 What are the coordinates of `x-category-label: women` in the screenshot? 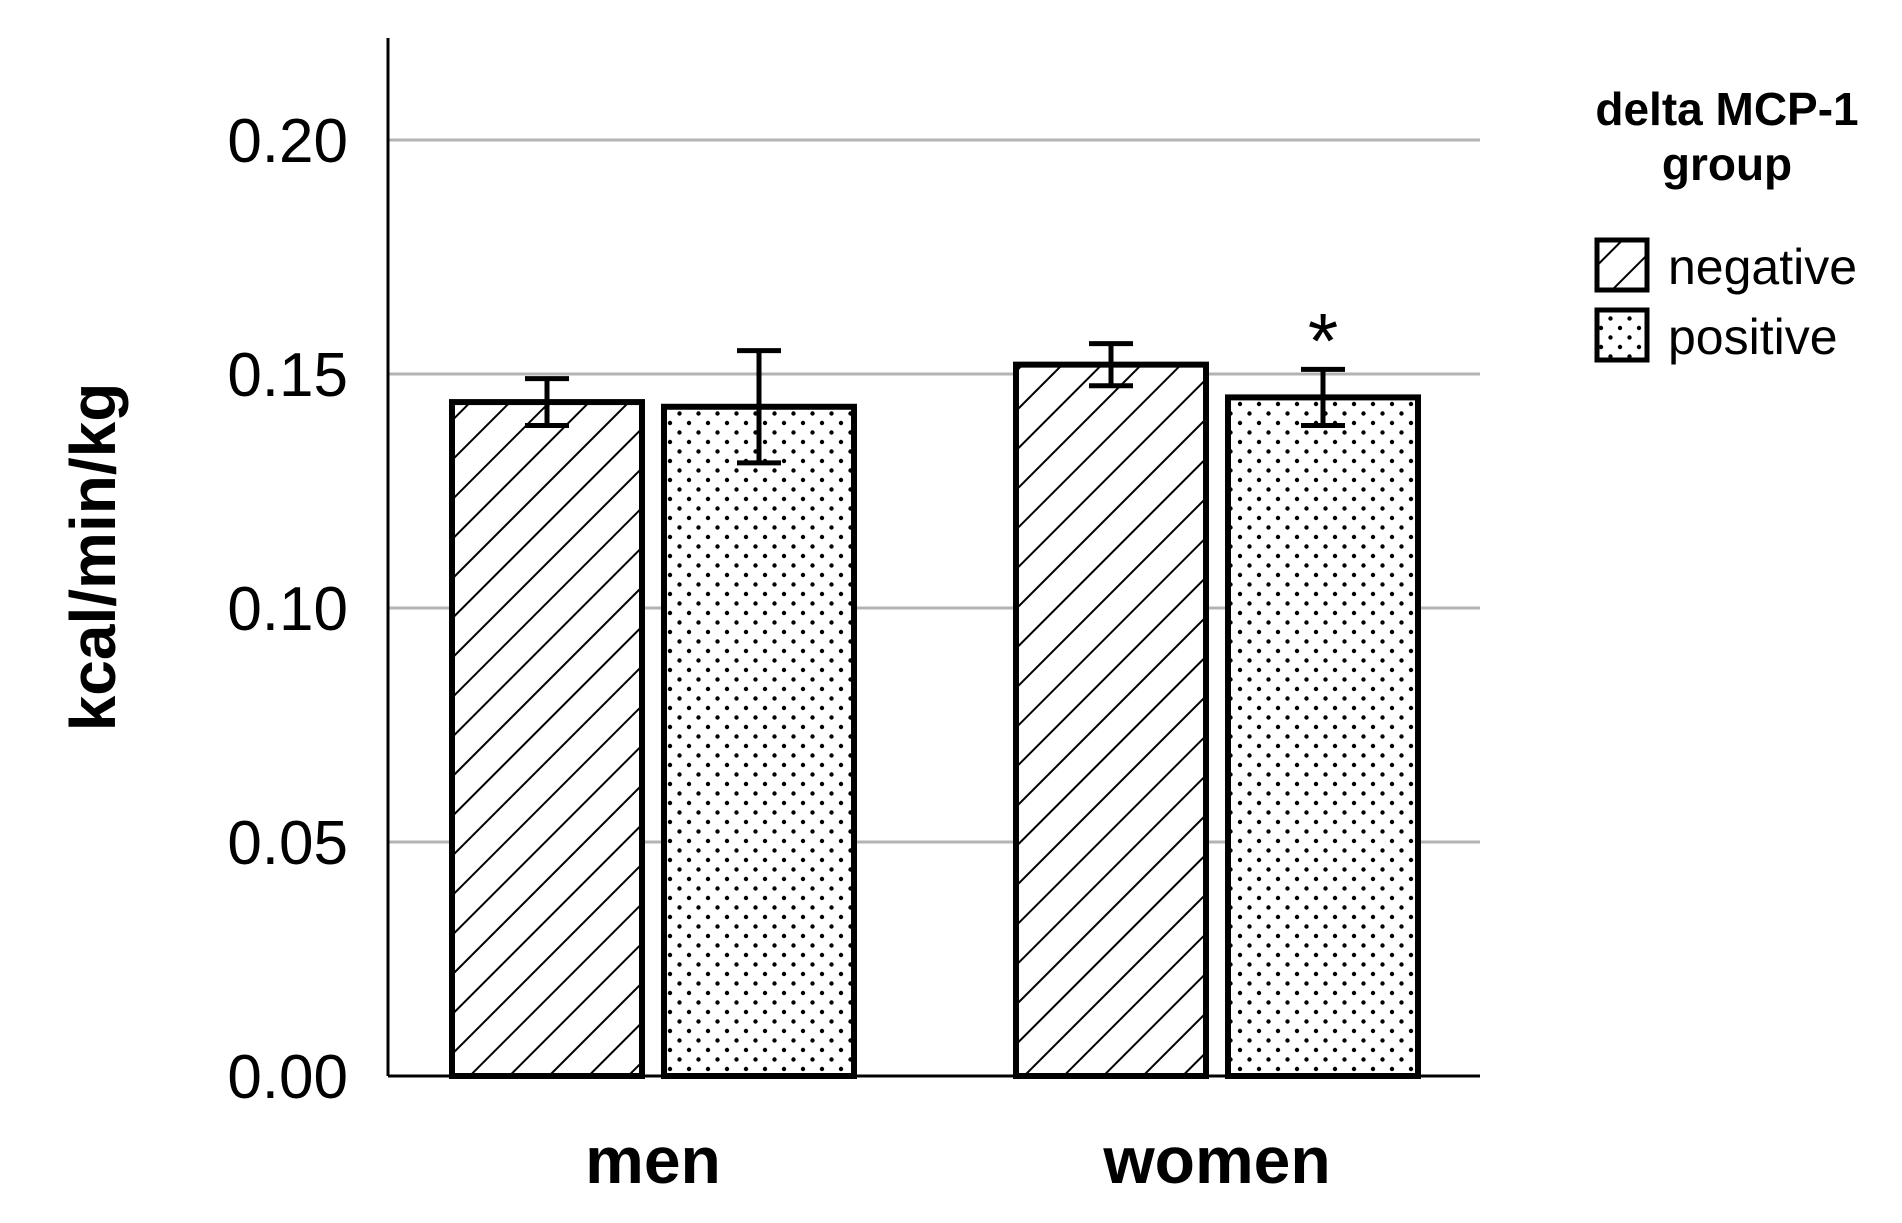 It's located at (1216, 1160).